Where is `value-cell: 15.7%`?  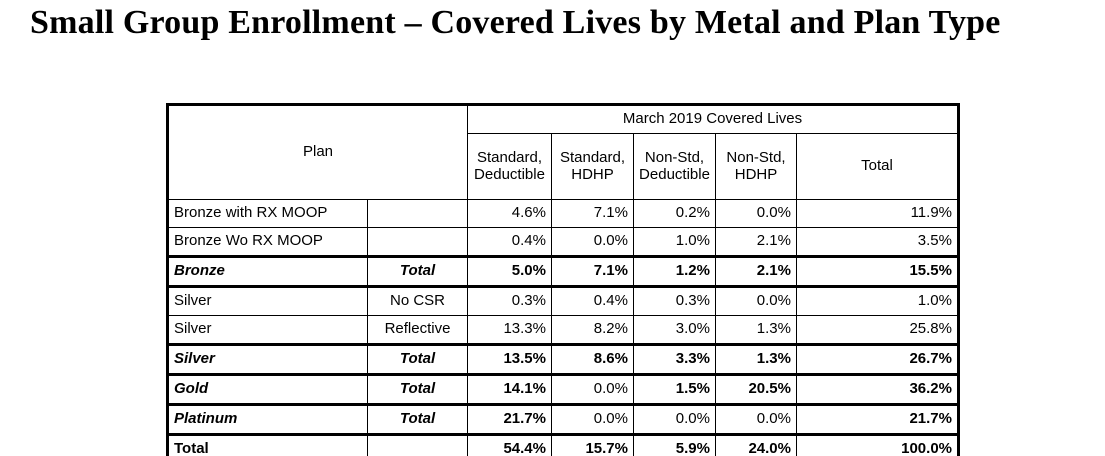 value-cell: 15.7% is located at coordinates (592, 444).